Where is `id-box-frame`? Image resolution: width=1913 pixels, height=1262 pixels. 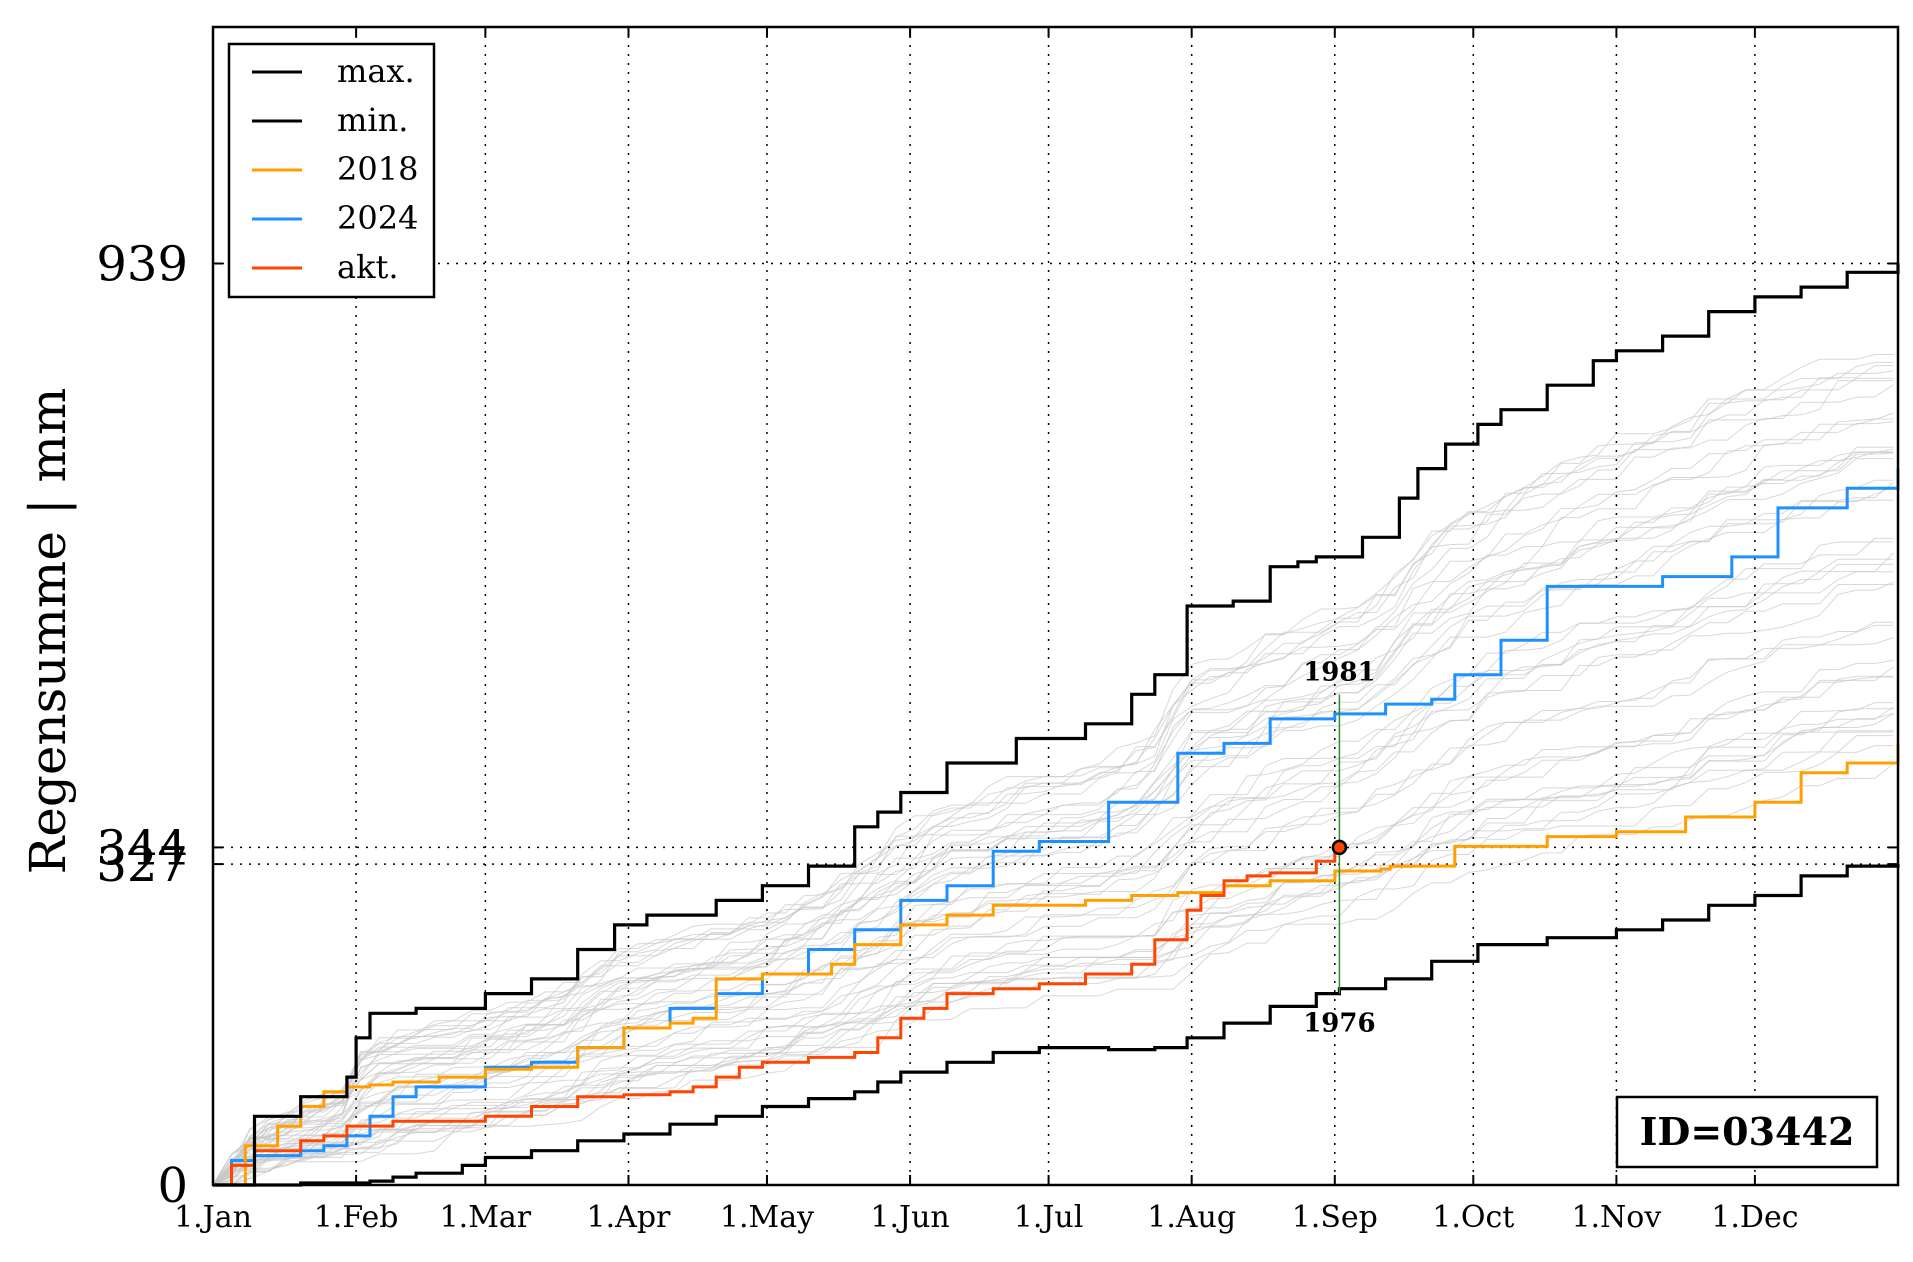
id-box-frame is located at coordinates (1747, 1132).